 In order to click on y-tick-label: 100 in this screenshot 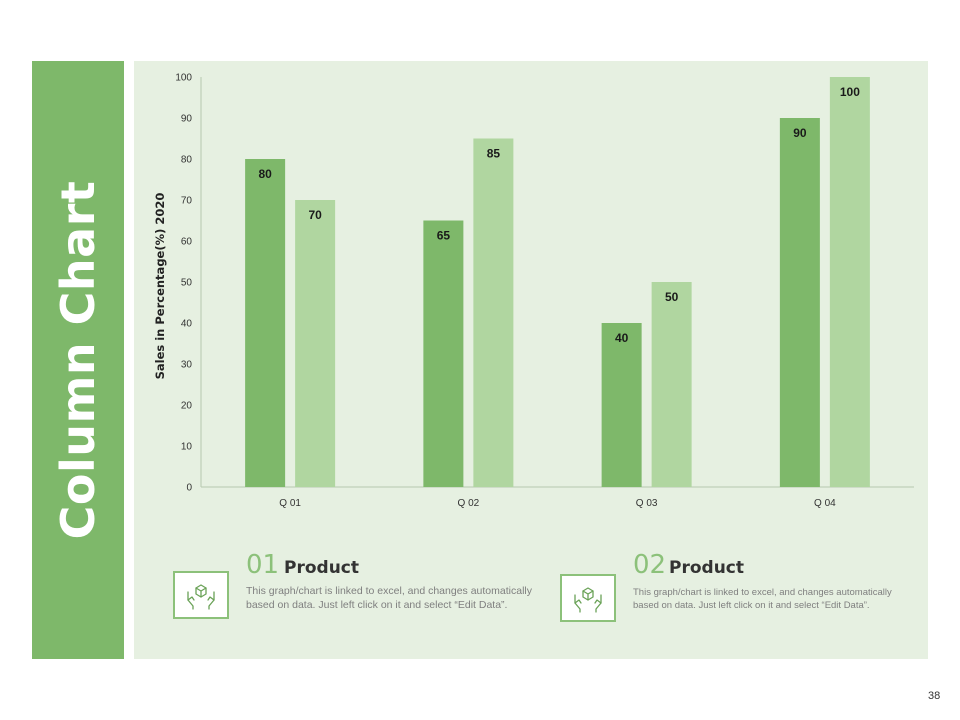, I will do `click(183, 78)`.